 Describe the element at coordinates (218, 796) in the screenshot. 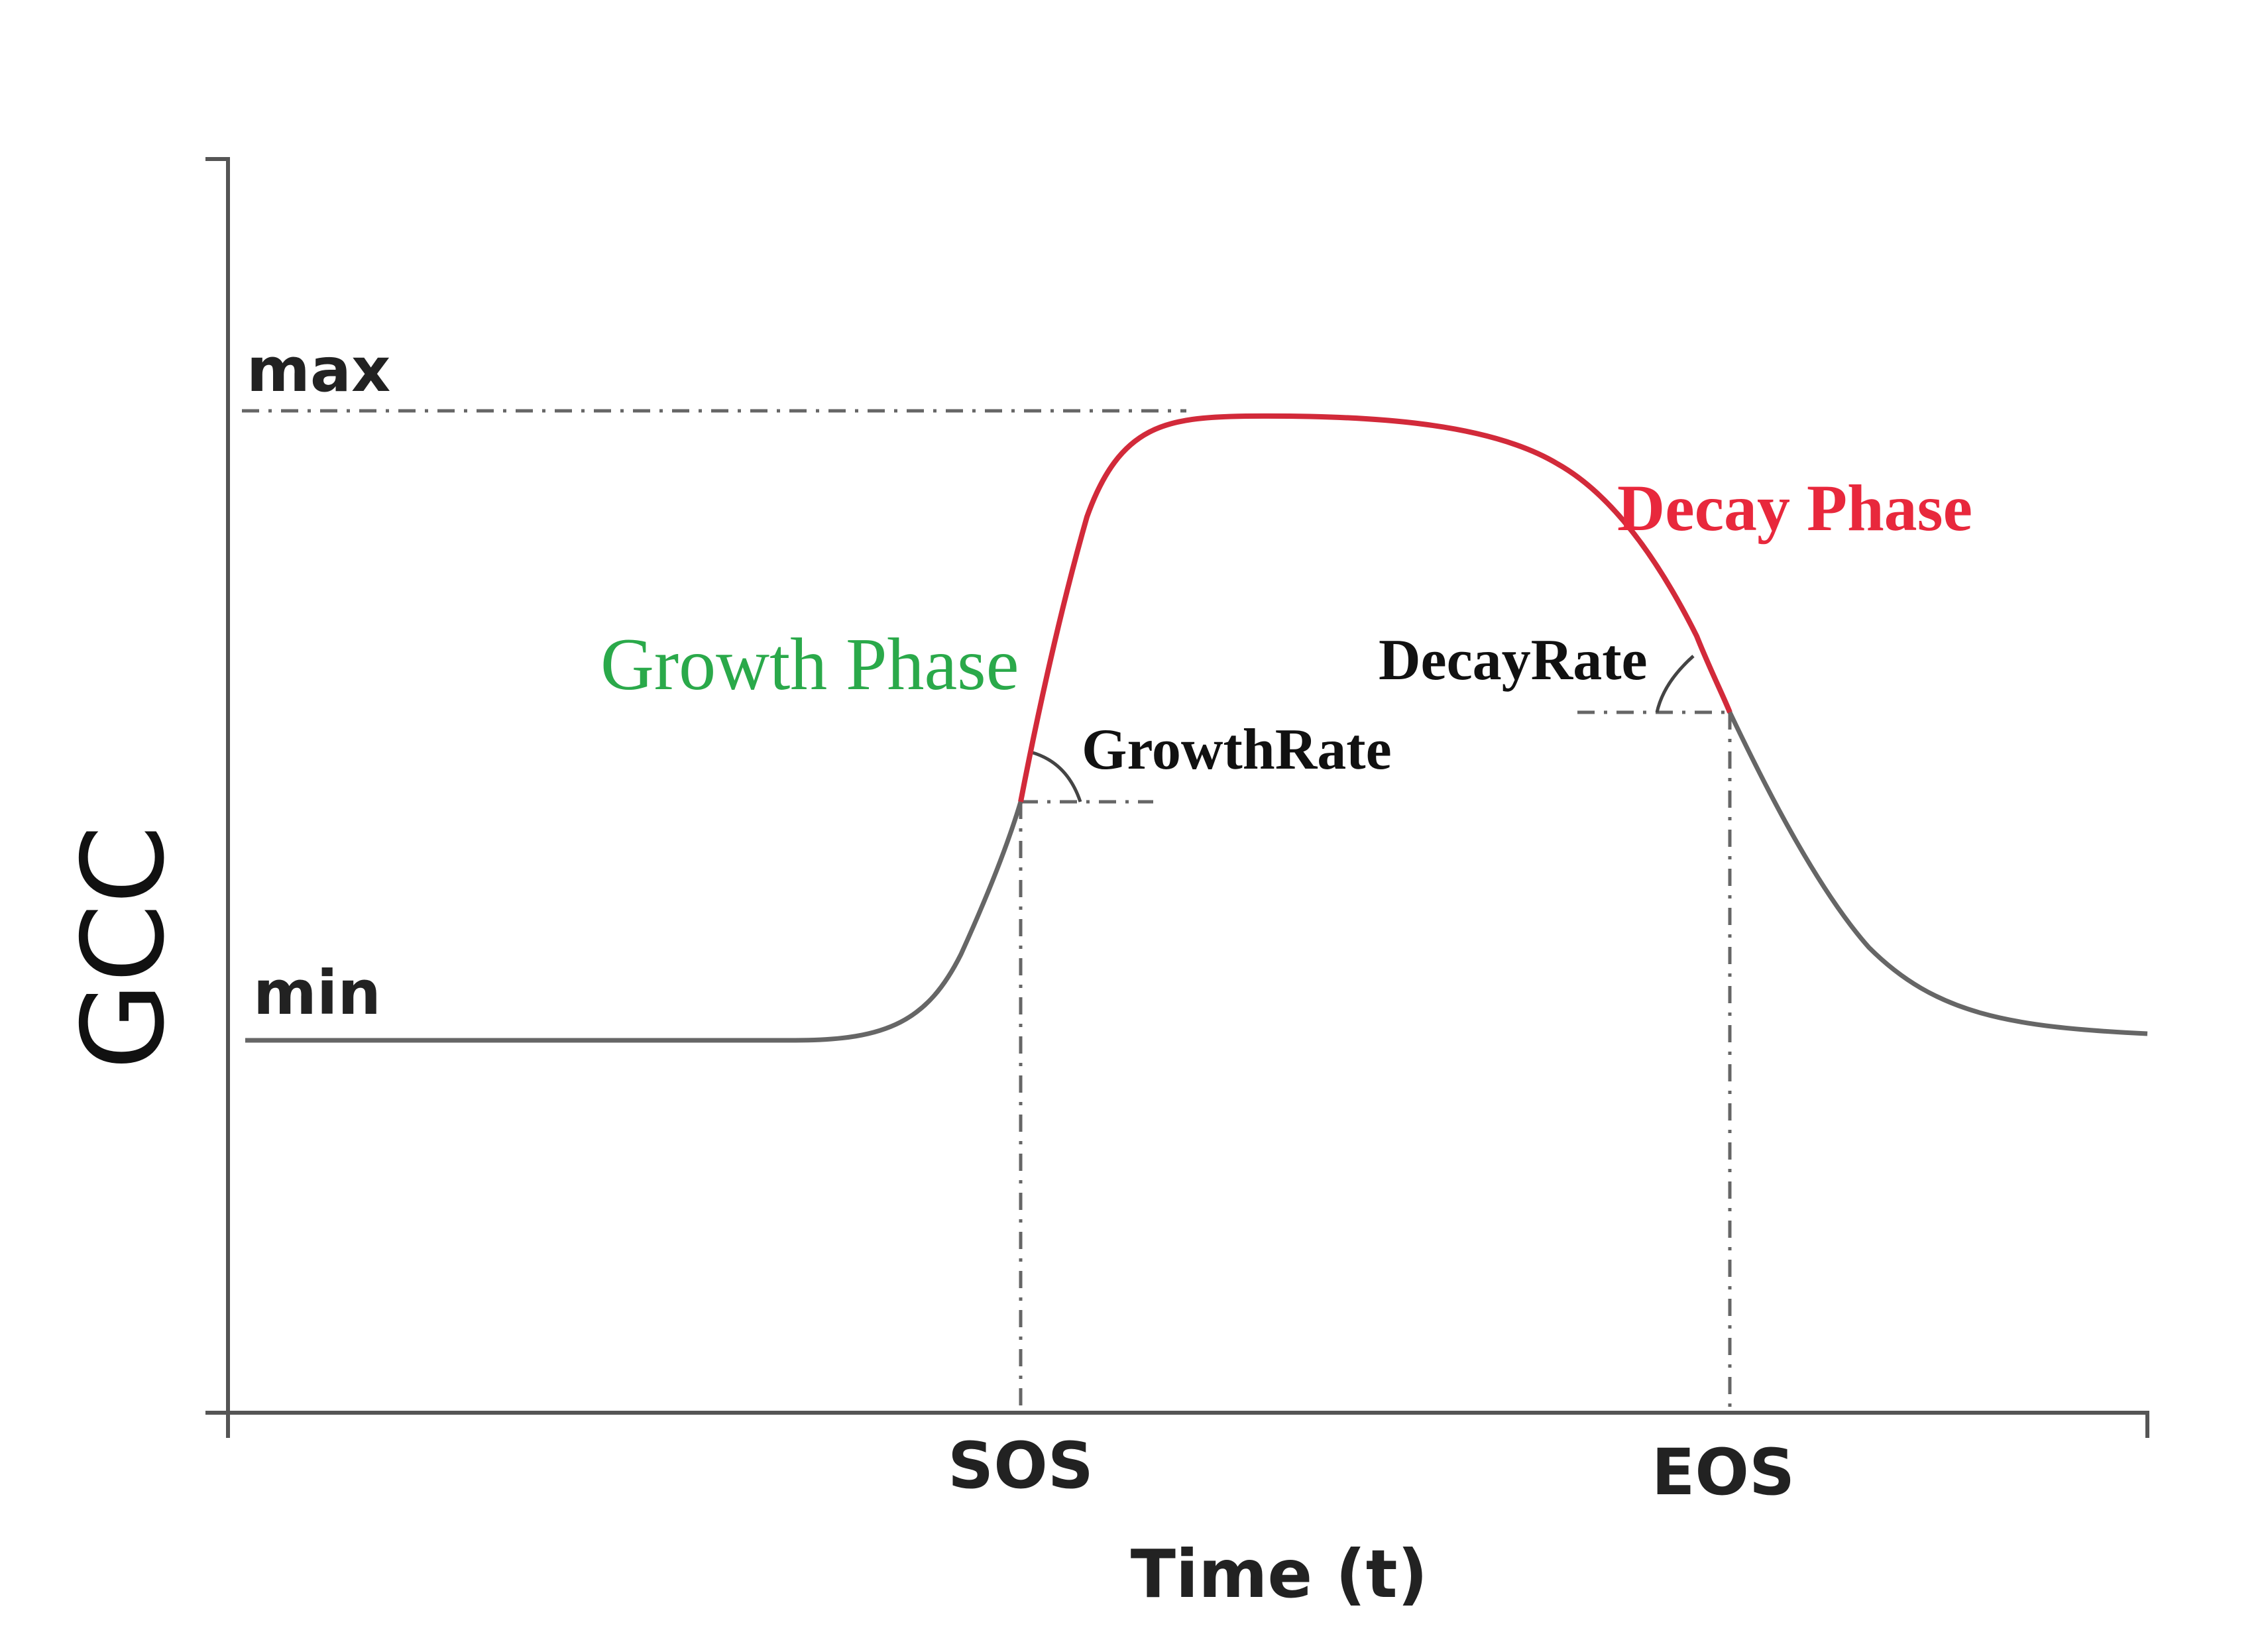

I see `y-axis` at that location.